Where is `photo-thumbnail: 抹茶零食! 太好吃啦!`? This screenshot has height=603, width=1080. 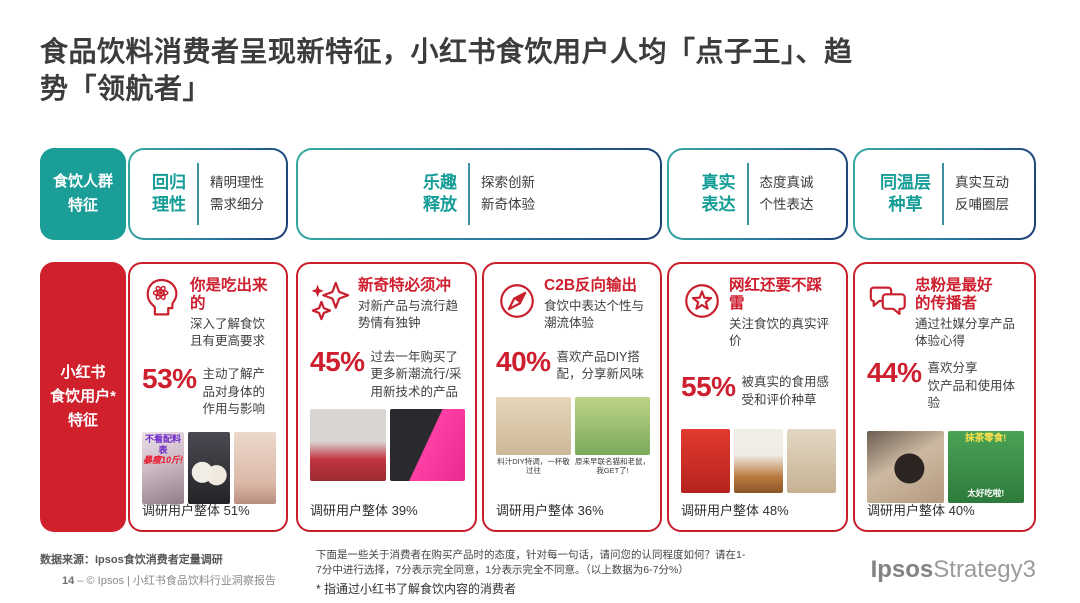 photo-thumbnail: 抹茶零食! 太好吃啦! is located at coordinates (985, 466).